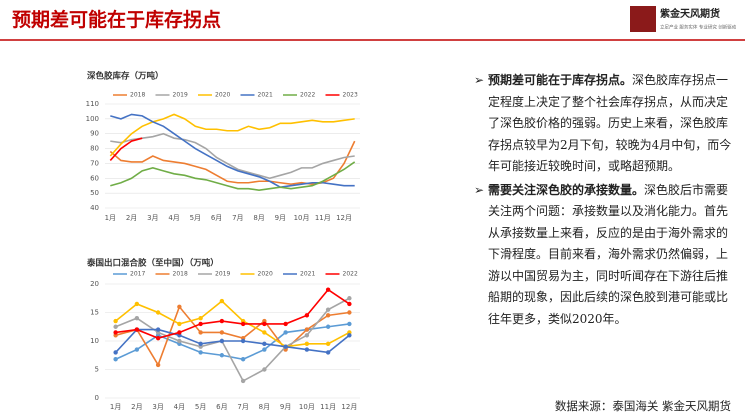  I want to click on y-tick-label: 40, so click(94, 208).